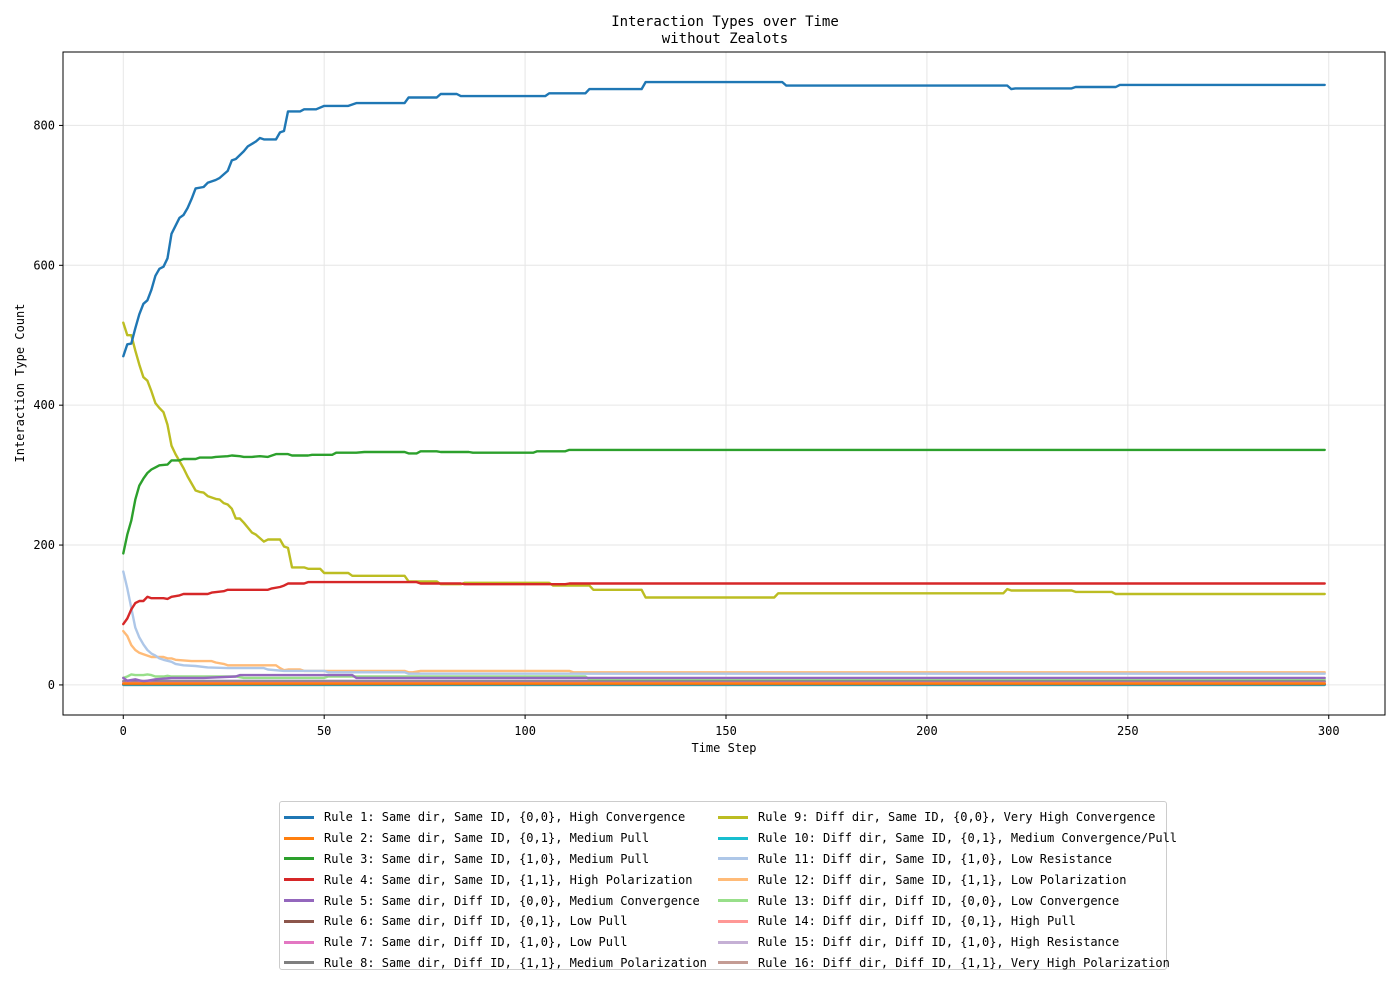  Describe the element at coordinates (324, 731) in the screenshot. I see `x-tick-label: 50` at that location.